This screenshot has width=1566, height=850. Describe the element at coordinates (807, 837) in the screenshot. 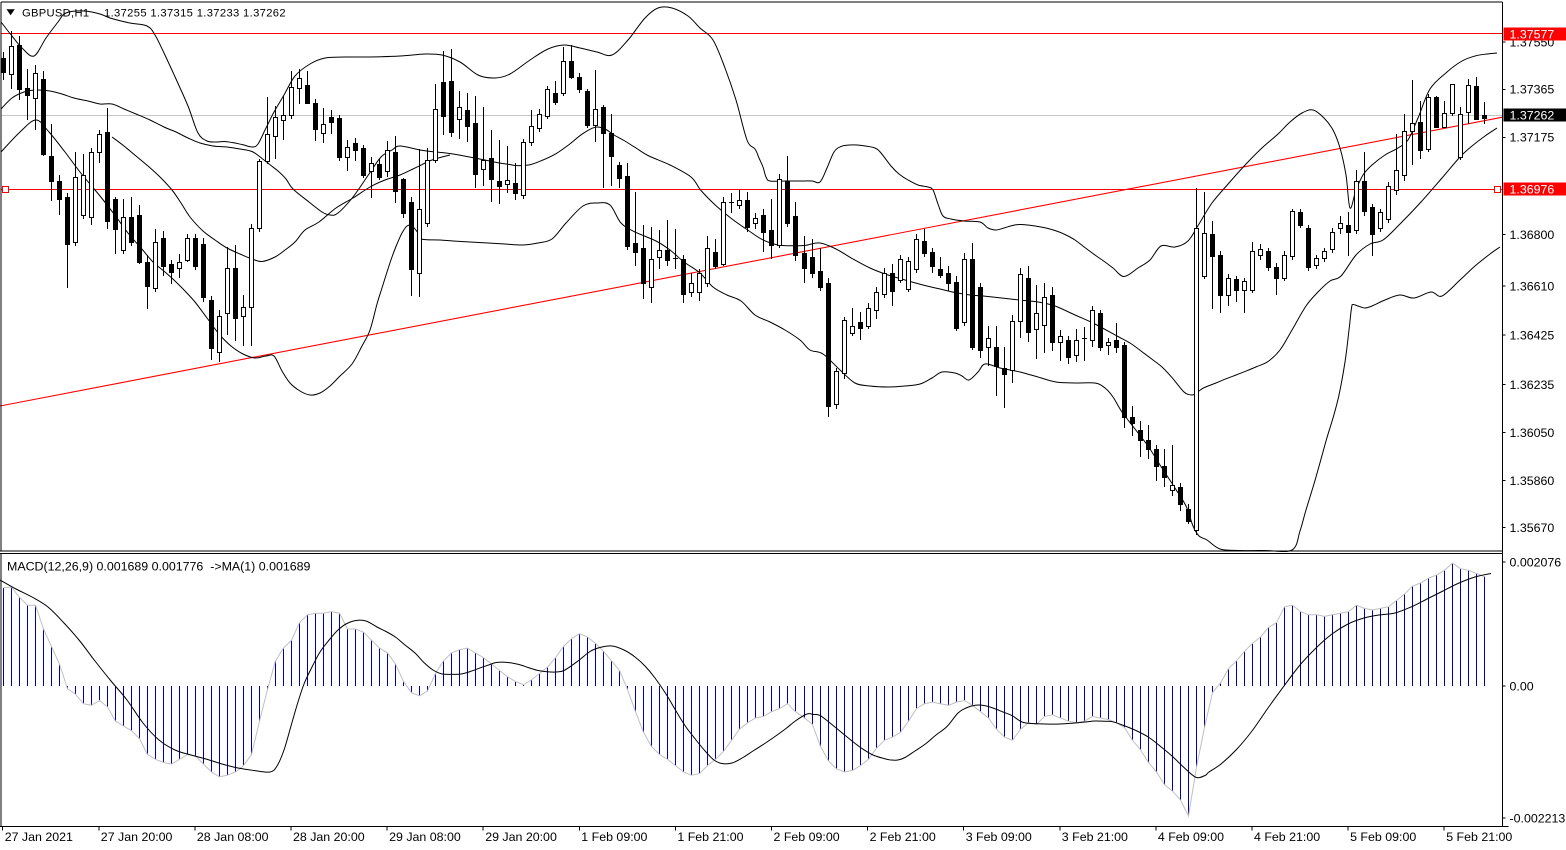

I see `svg-text: 2 Feb 09:00` at that location.